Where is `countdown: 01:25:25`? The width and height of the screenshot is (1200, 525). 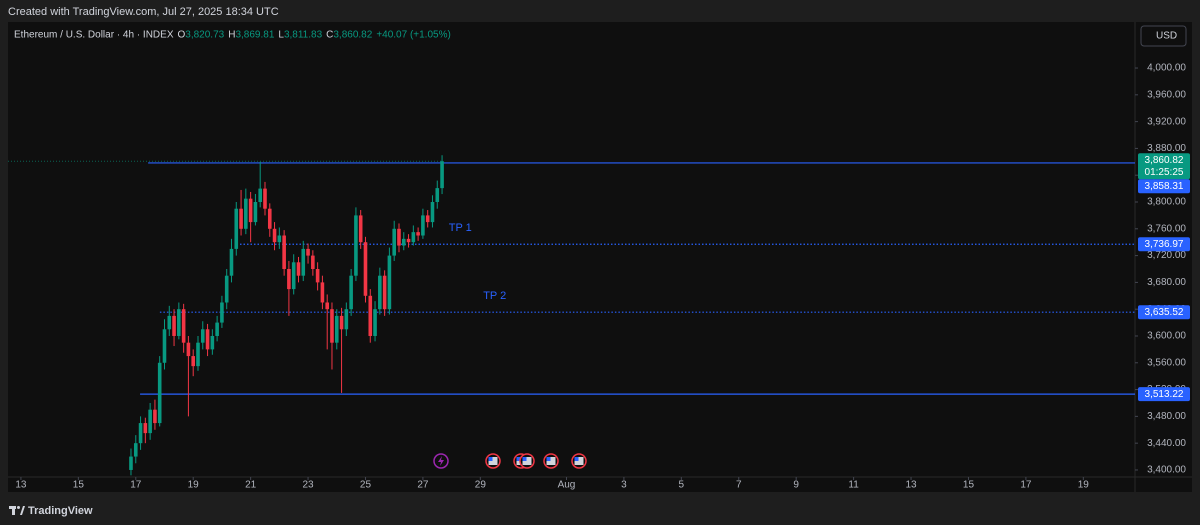 countdown: 01:25:25 is located at coordinates (1164, 172).